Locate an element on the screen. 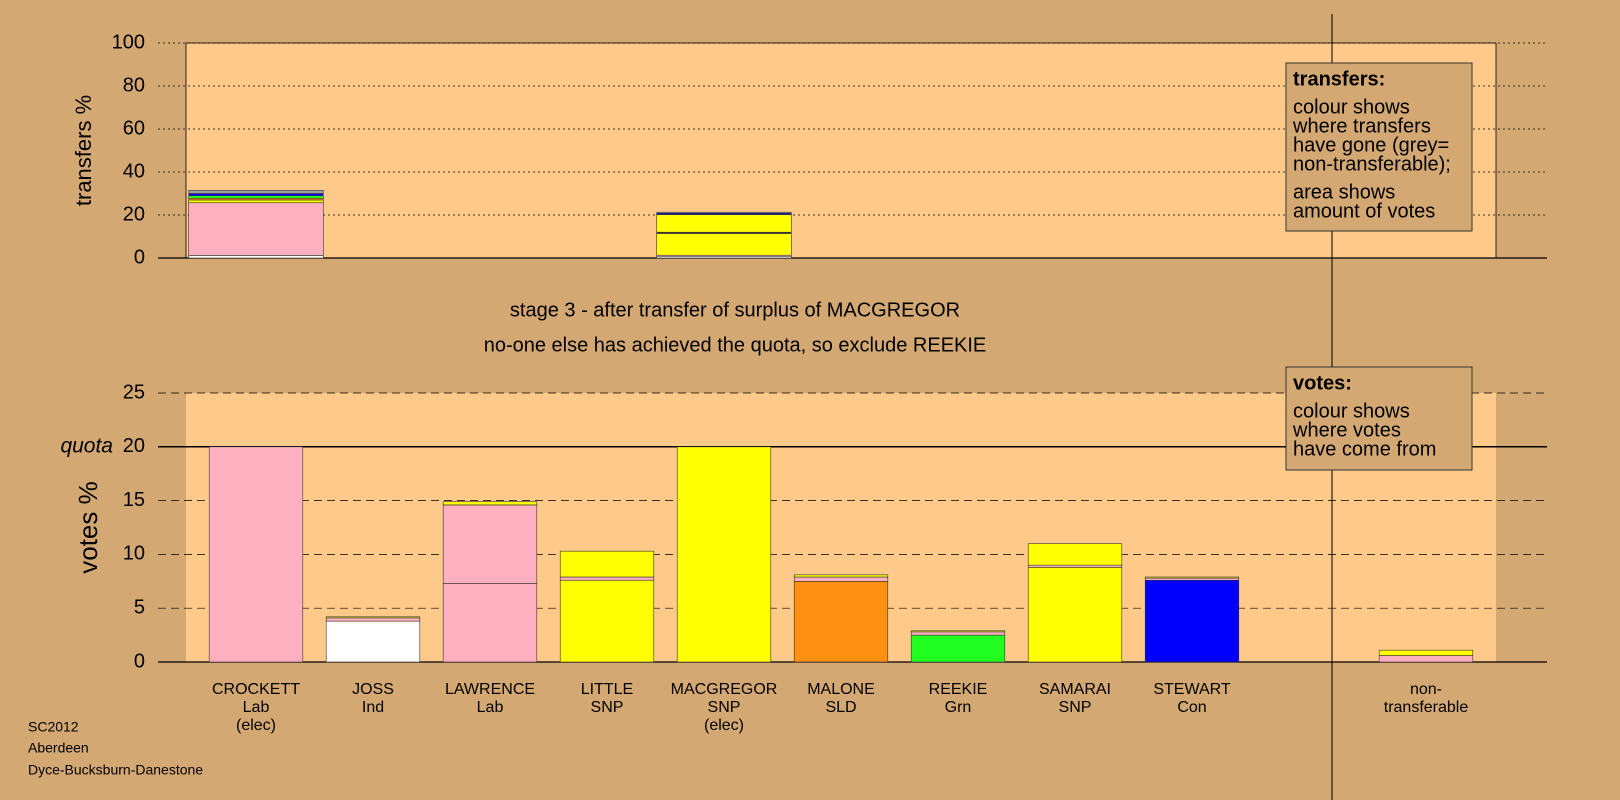 This screenshot has width=1620, height=800. x-tick-label: Grn is located at coordinates (958, 707).